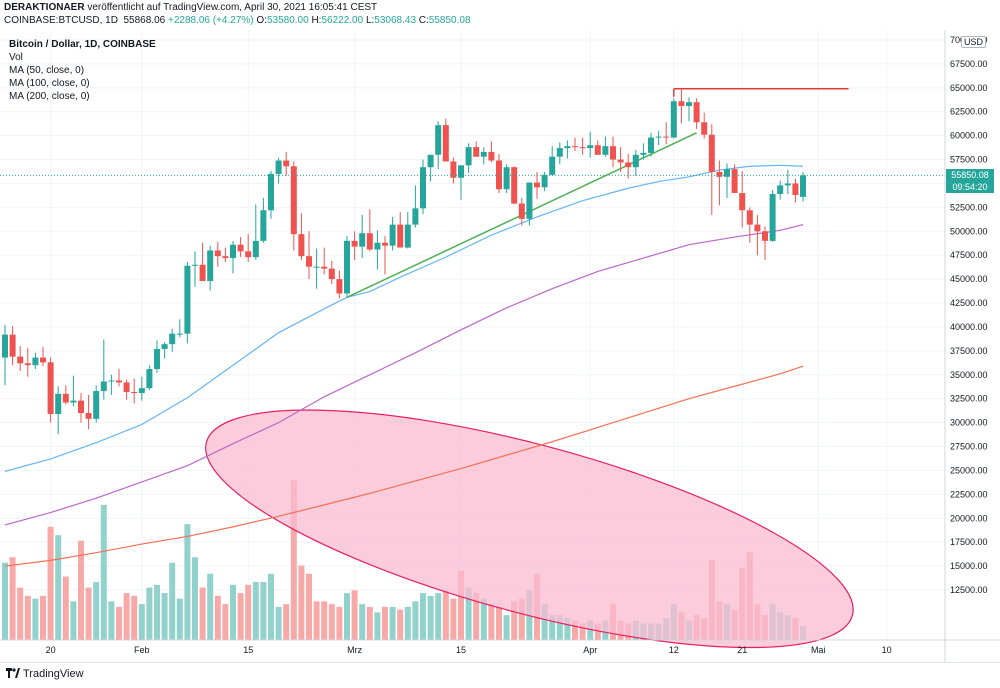  Describe the element at coordinates (887, 650) in the screenshot. I see `time-tick-label: 10` at that location.